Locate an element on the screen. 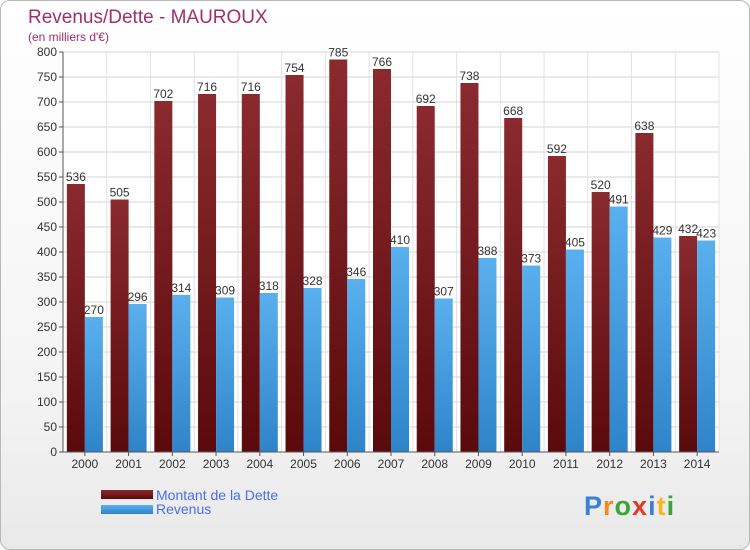  data-label-dette-2000: 536 is located at coordinates (76, 177).